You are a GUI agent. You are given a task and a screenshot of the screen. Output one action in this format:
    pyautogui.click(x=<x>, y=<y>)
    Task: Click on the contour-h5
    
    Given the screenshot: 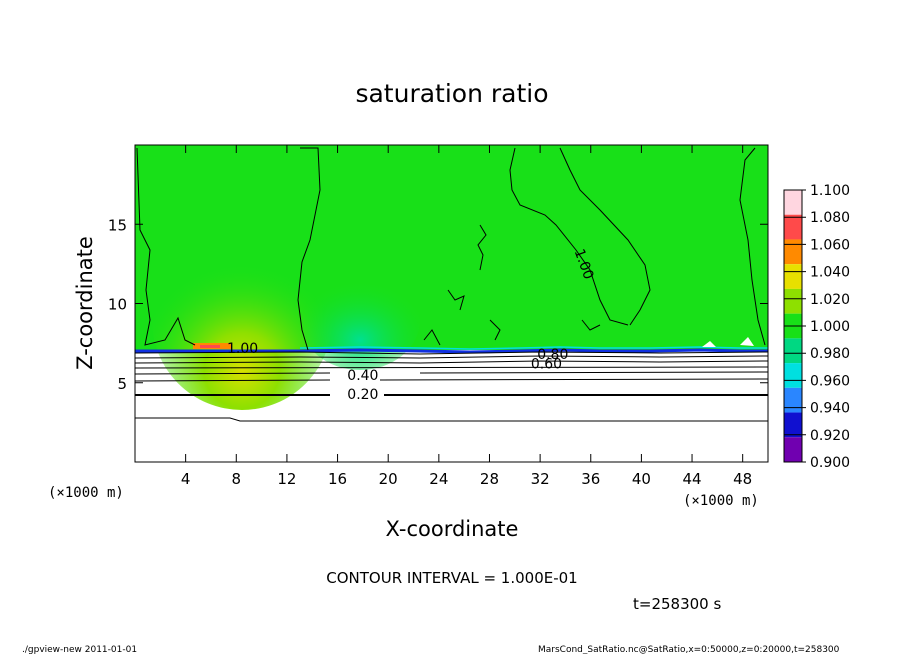 What is the action you would take?
    pyautogui.click(x=451, y=373)
    